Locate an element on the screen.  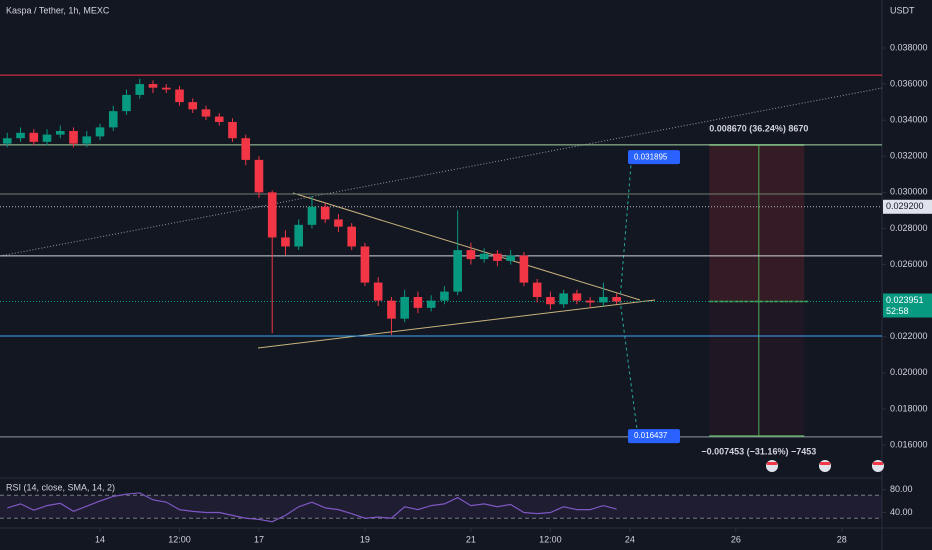
y-tick-label: 0.036000 is located at coordinates (909, 83).